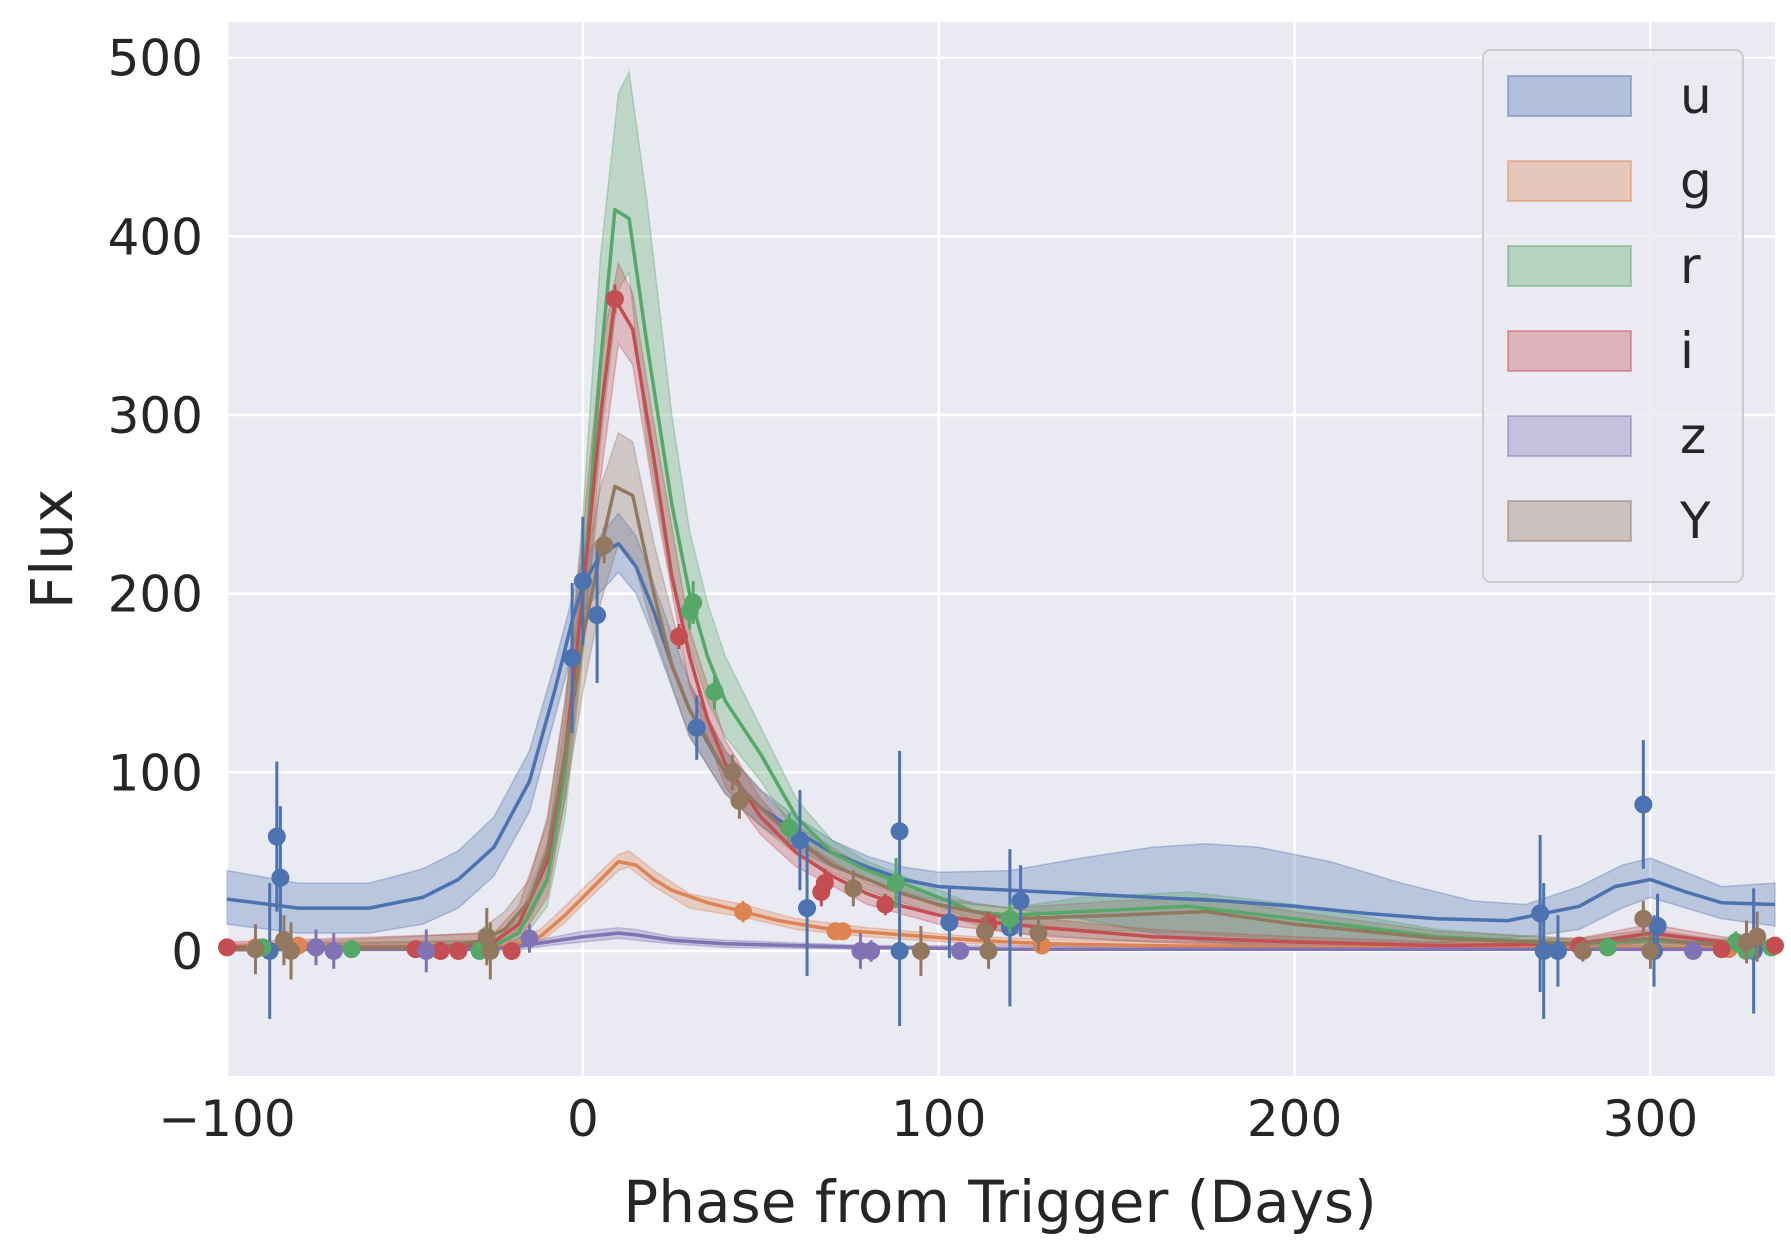 This screenshot has height=1253, width=1791. Describe the element at coordinates (1650, 1119) in the screenshot. I see `x-tick-label: 300` at that location.